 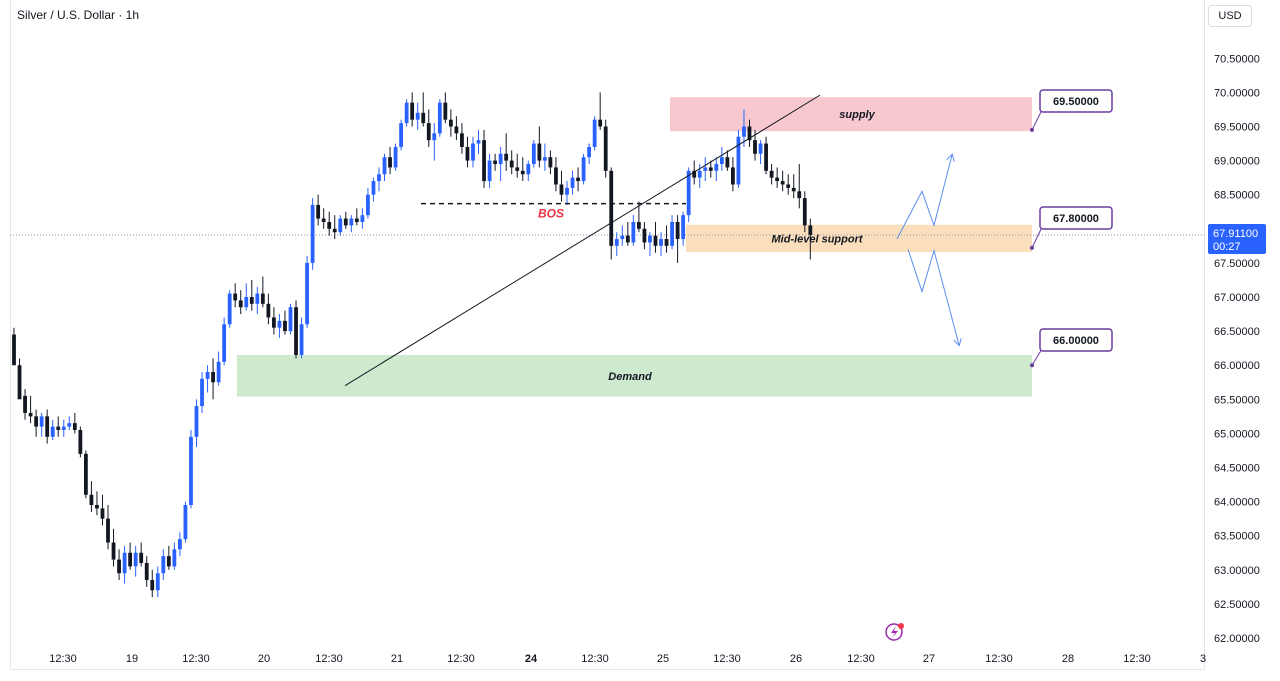 I want to click on y-tick: 65.00000, so click(x=1237, y=434).